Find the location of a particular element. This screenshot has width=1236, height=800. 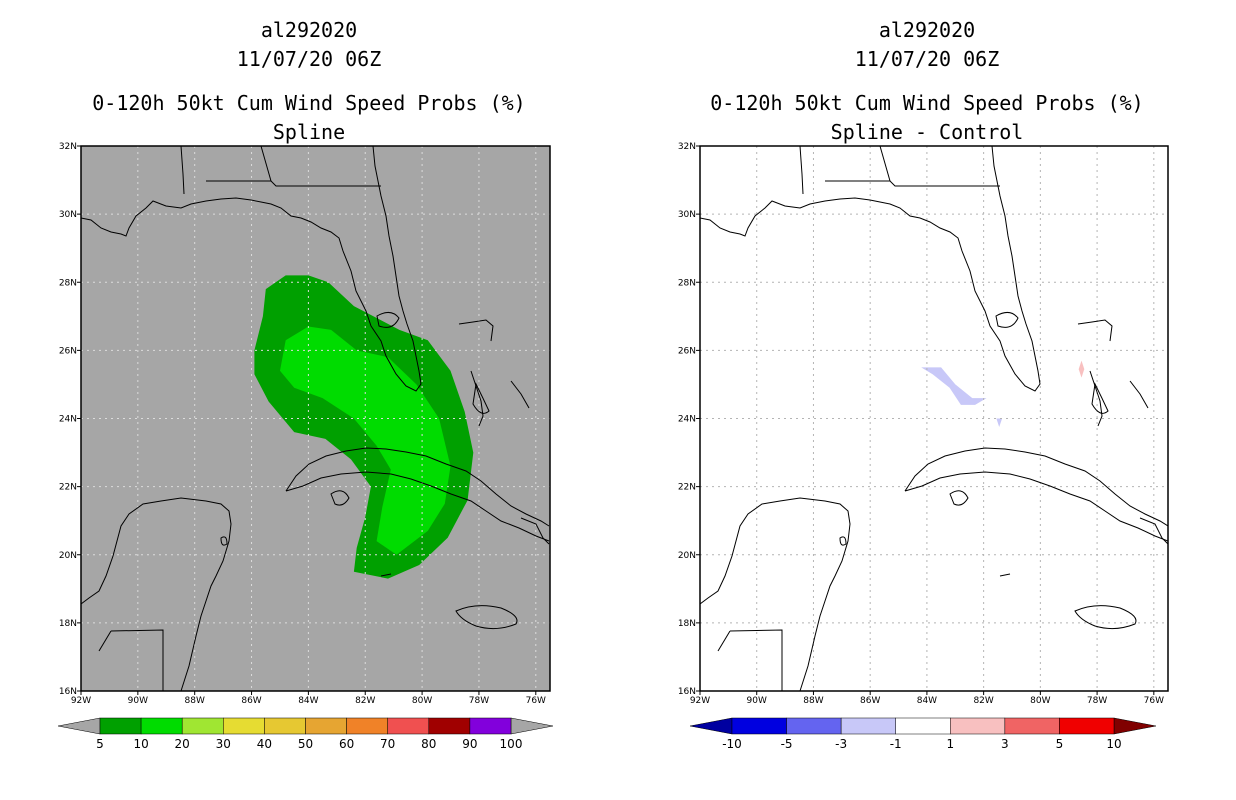

left-colorbar-label-3: 30 is located at coordinates (223, 744).